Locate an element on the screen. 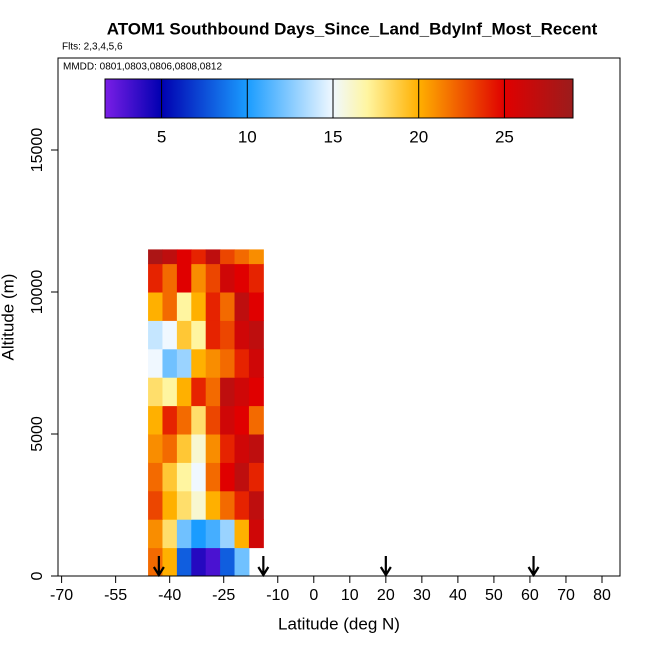 This screenshot has height=655, width=650. x-tick-label: -55 is located at coordinates (115, 595).